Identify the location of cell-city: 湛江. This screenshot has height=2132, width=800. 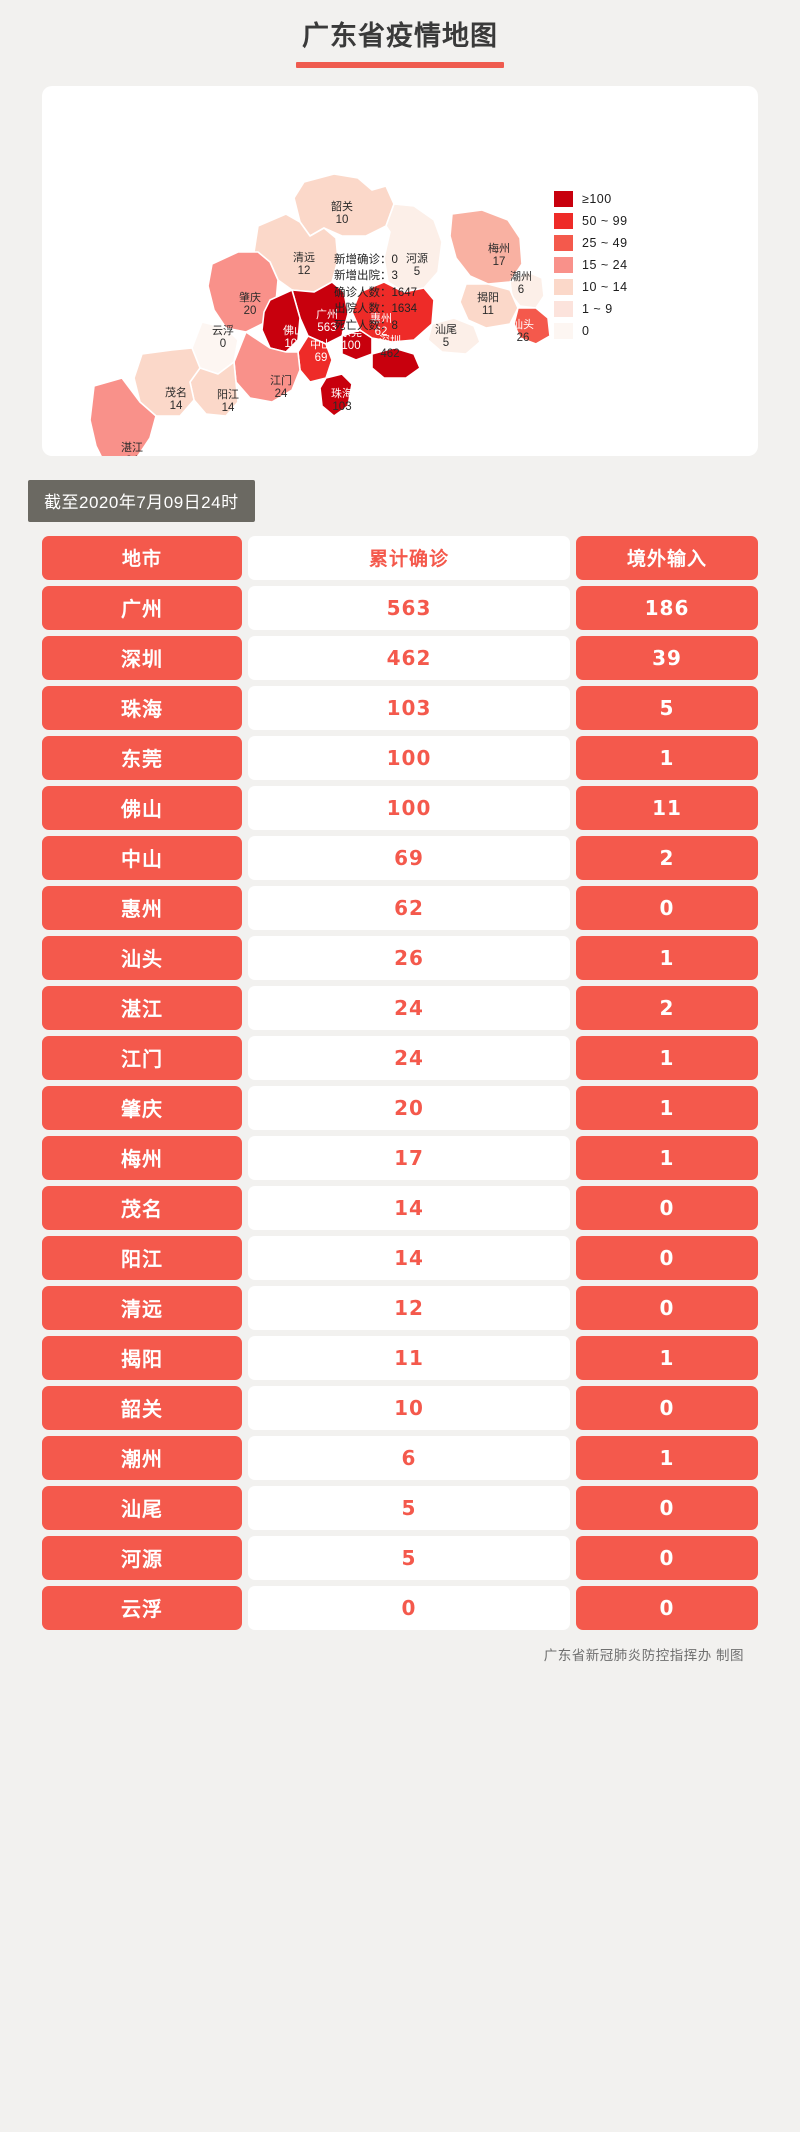
(142, 1007).